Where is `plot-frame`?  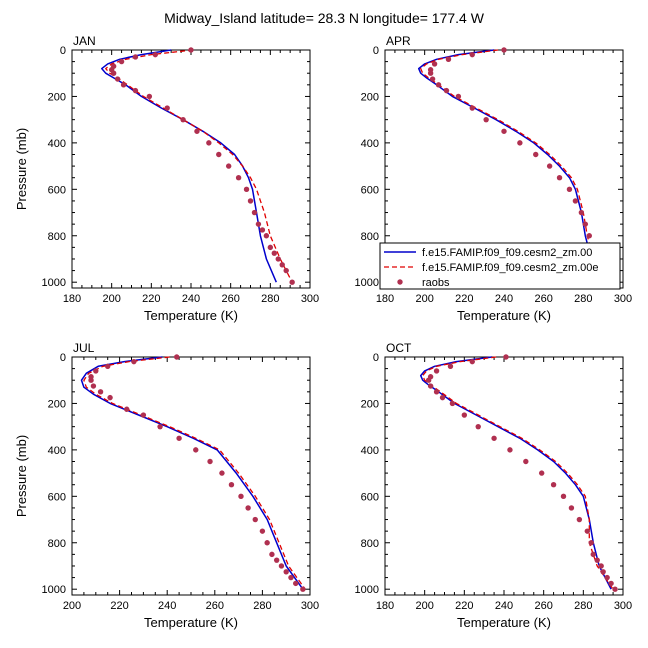
plot-frame is located at coordinates (504, 476).